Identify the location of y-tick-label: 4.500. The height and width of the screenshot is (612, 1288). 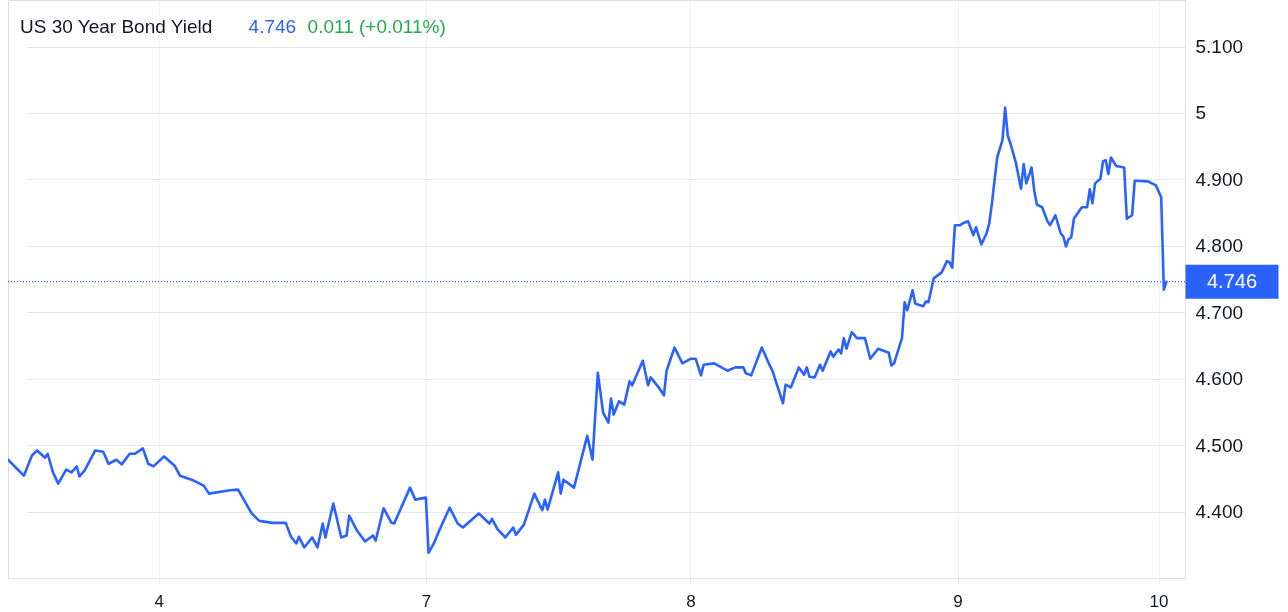
(1219, 445).